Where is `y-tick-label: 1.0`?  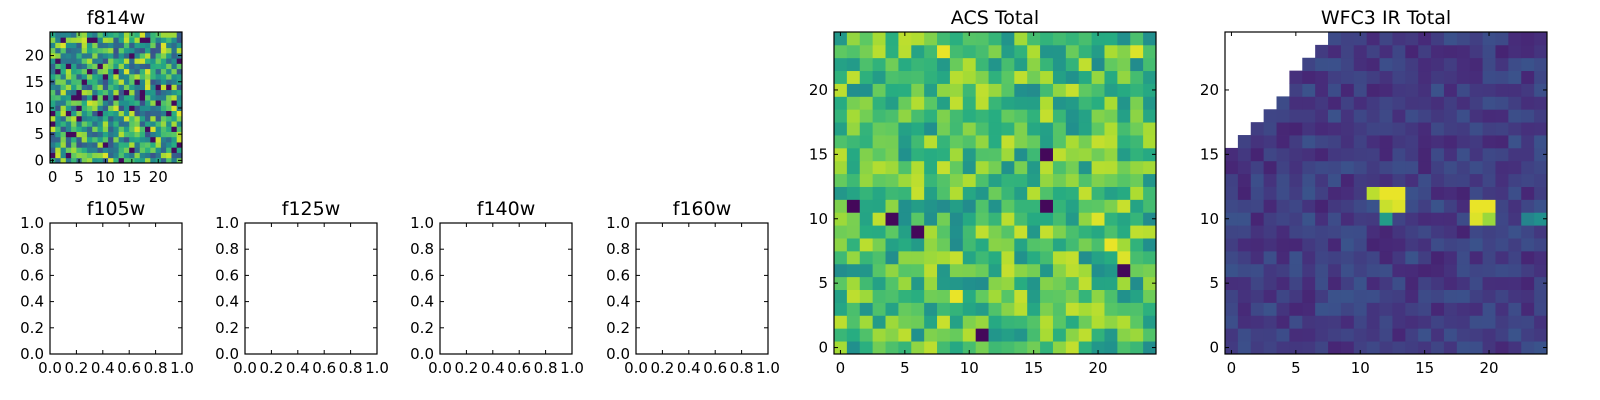
y-tick-label: 1.0 is located at coordinates (32, 223).